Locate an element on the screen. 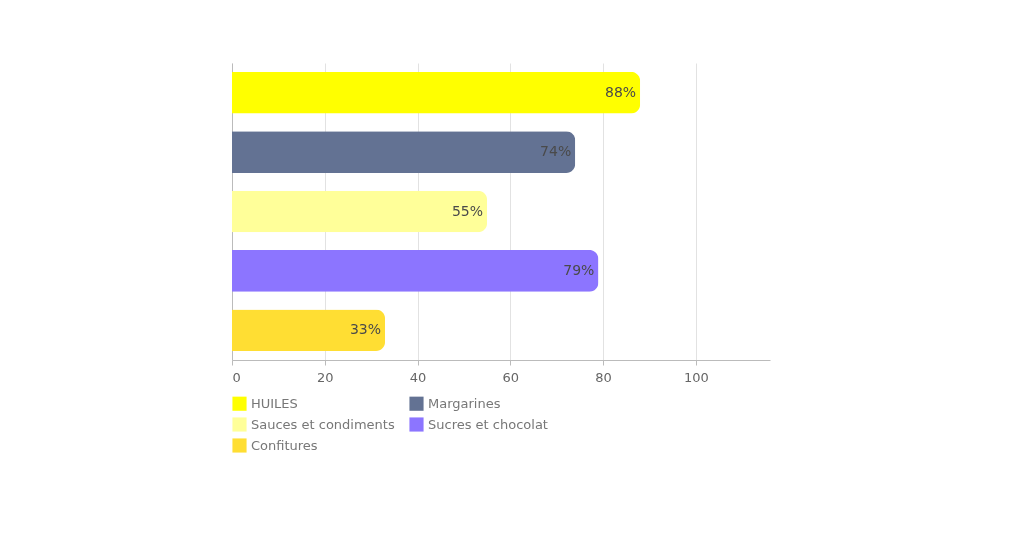  legend-label: HUILES is located at coordinates (274, 403).